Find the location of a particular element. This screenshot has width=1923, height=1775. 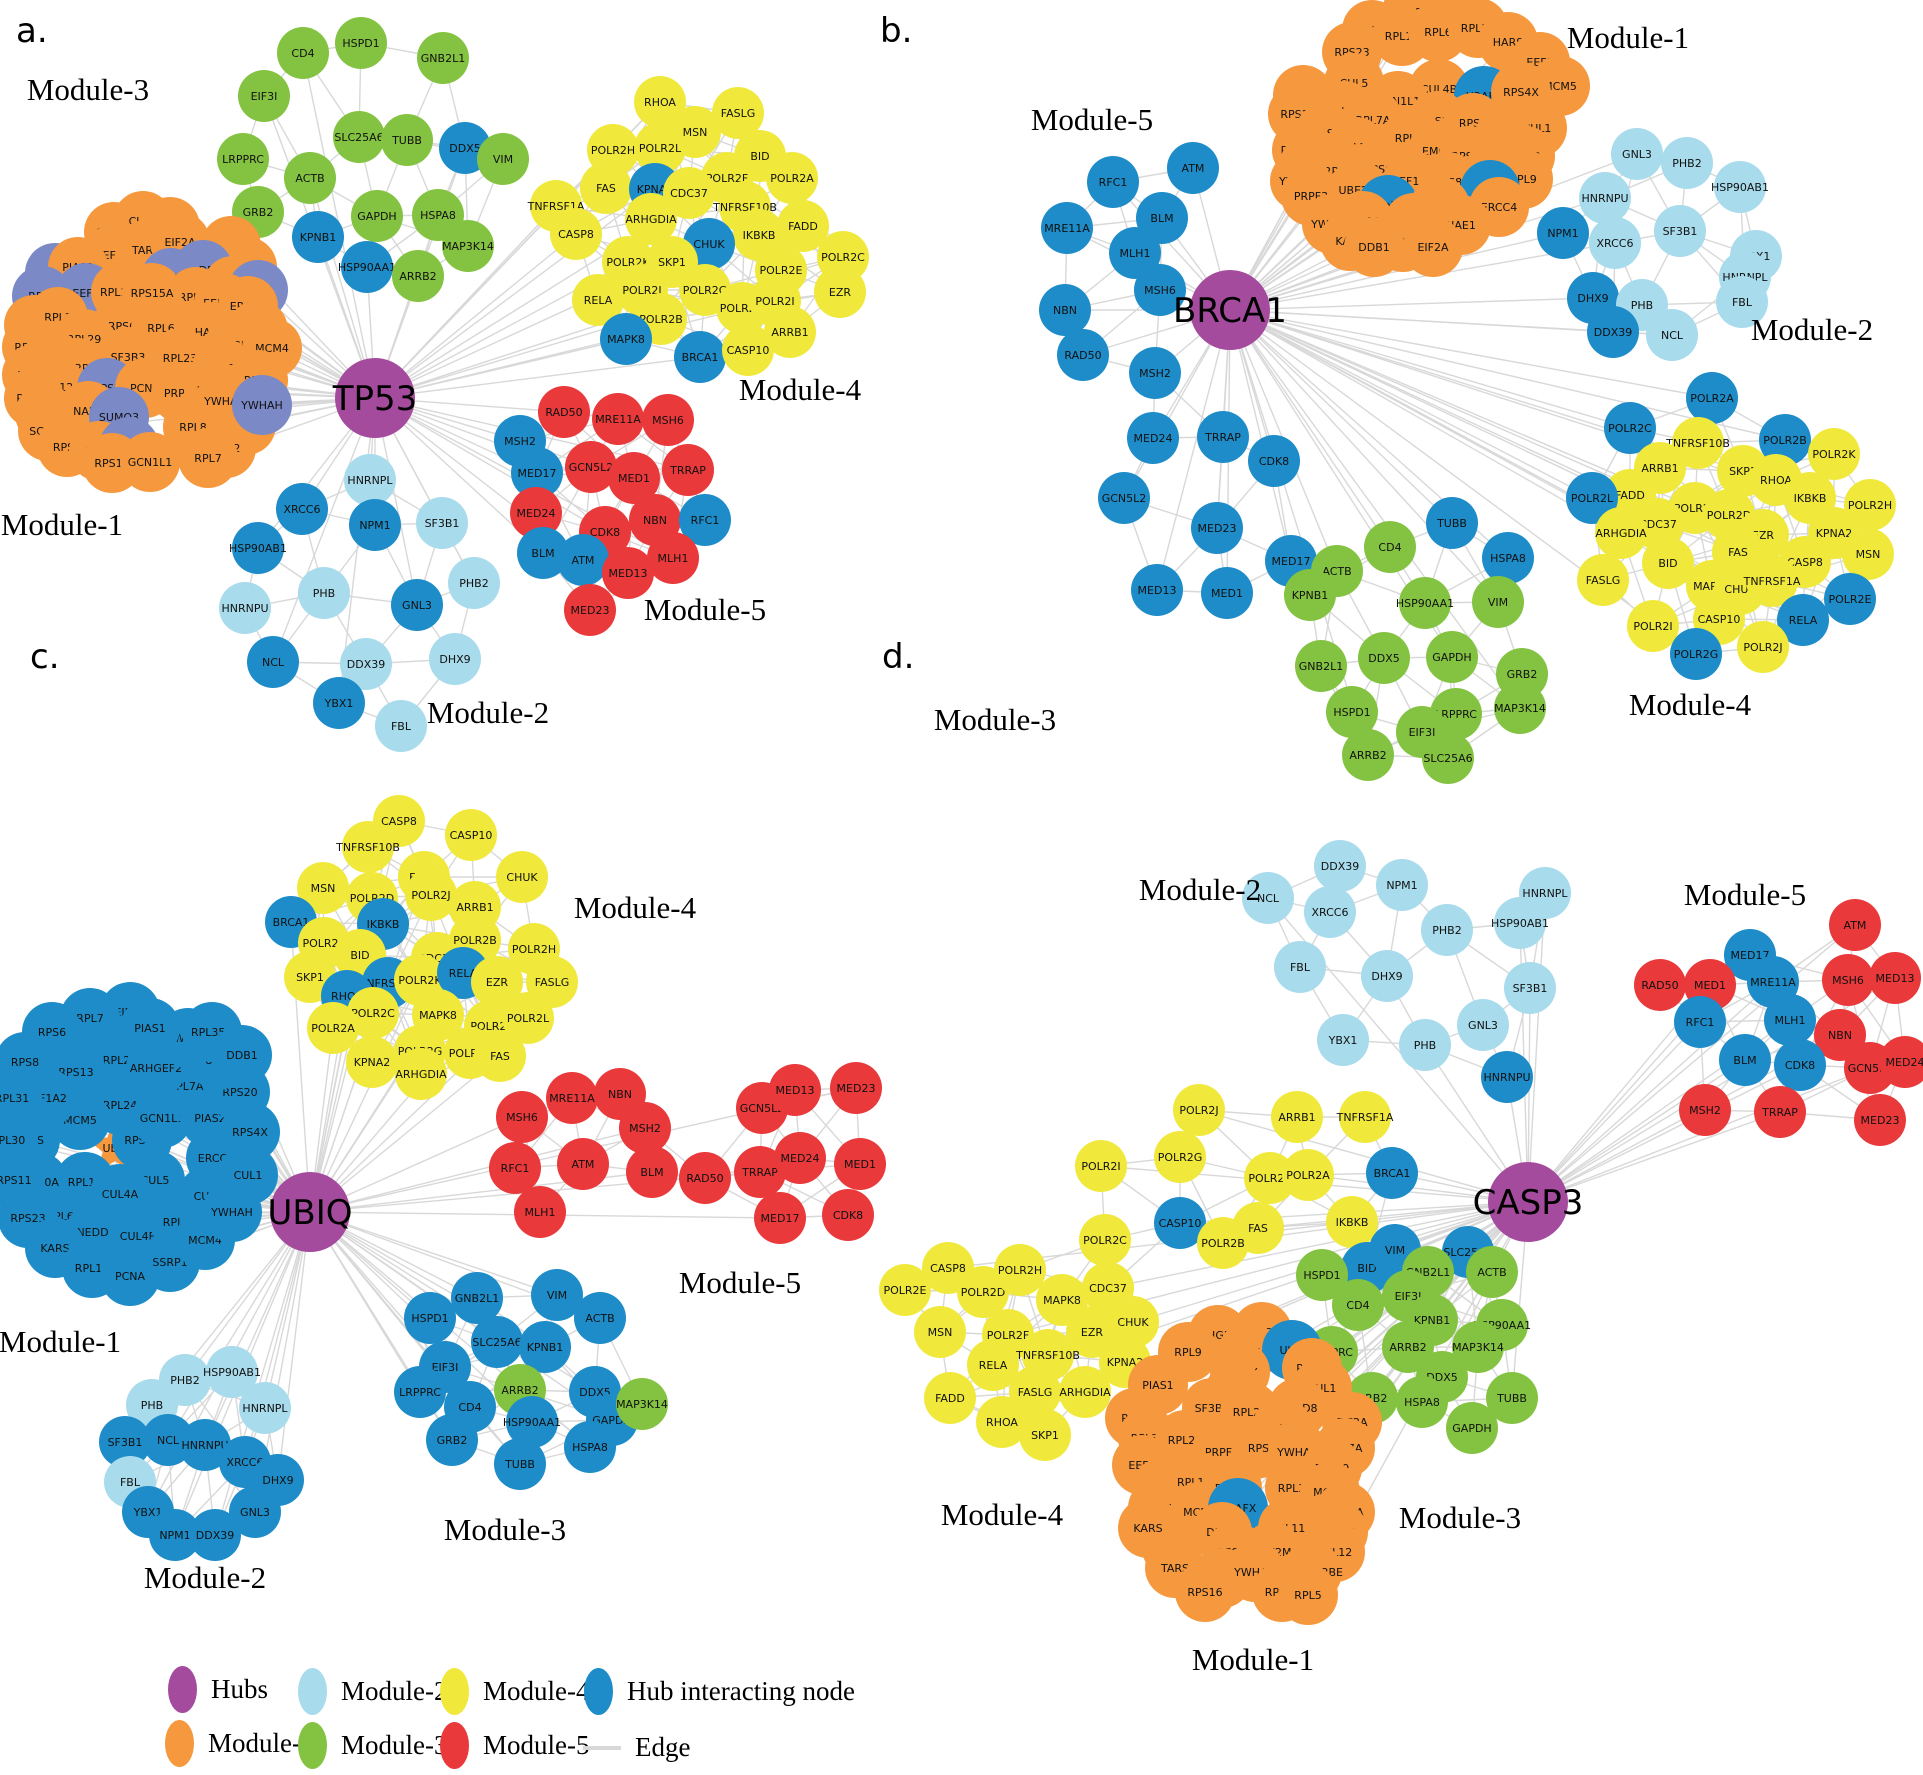

node-HSPA8 is located at coordinates (1422, 1402).